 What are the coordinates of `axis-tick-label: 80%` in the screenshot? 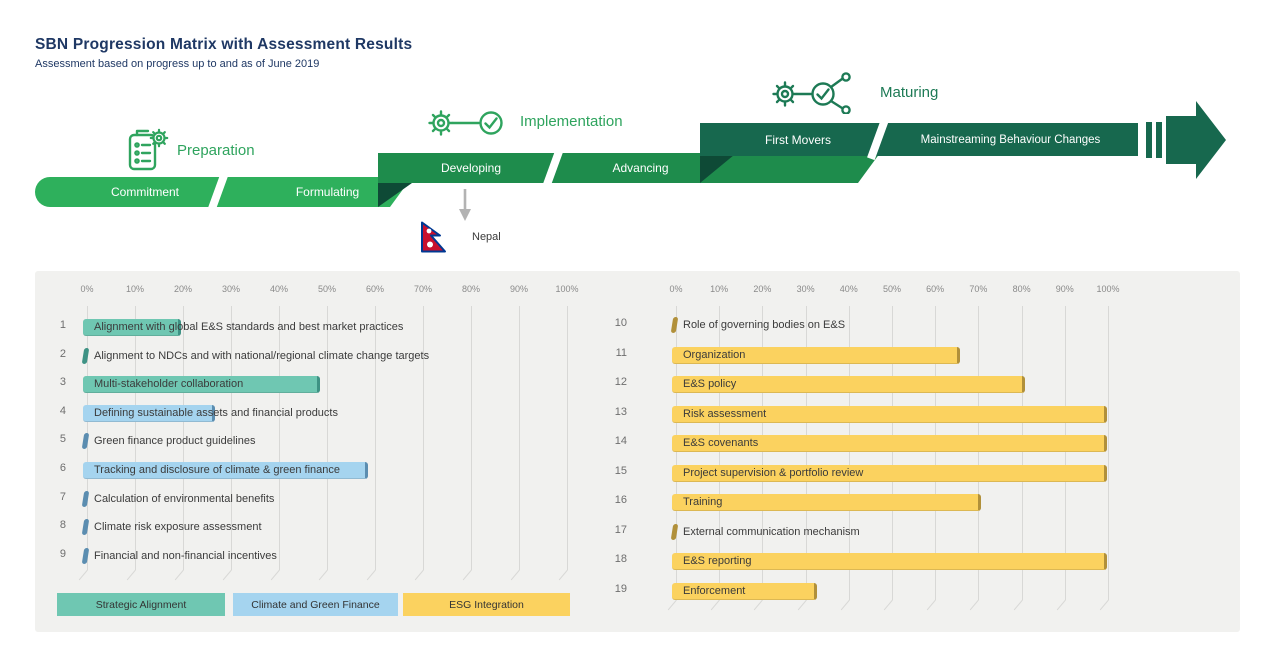 It's located at (470, 289).